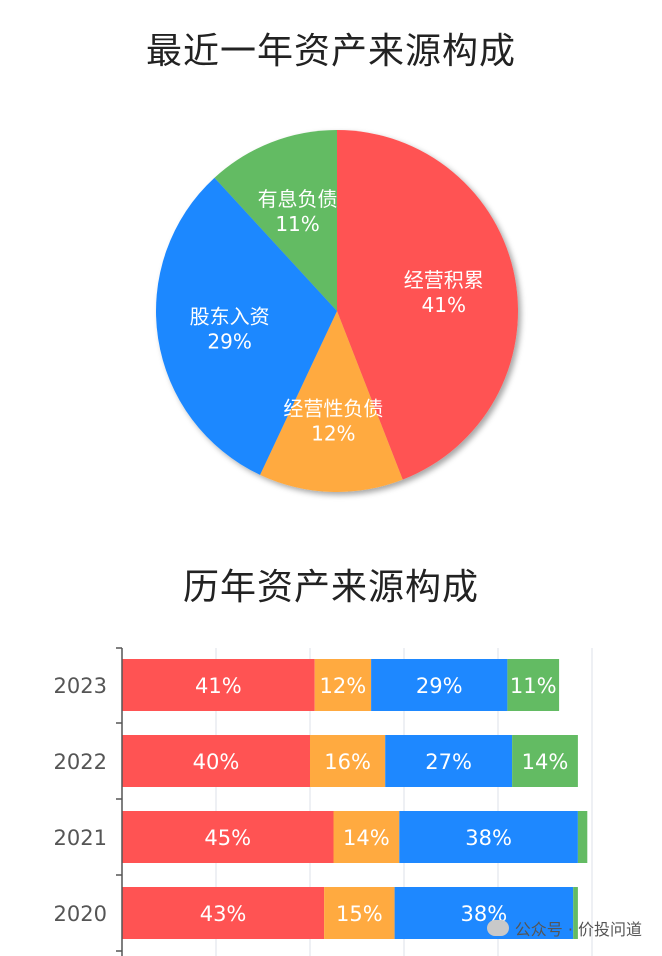  Describe the element at coordinates (444, 280) in the screenshot. I see `pie-slice-label: 经营积累` at that location.